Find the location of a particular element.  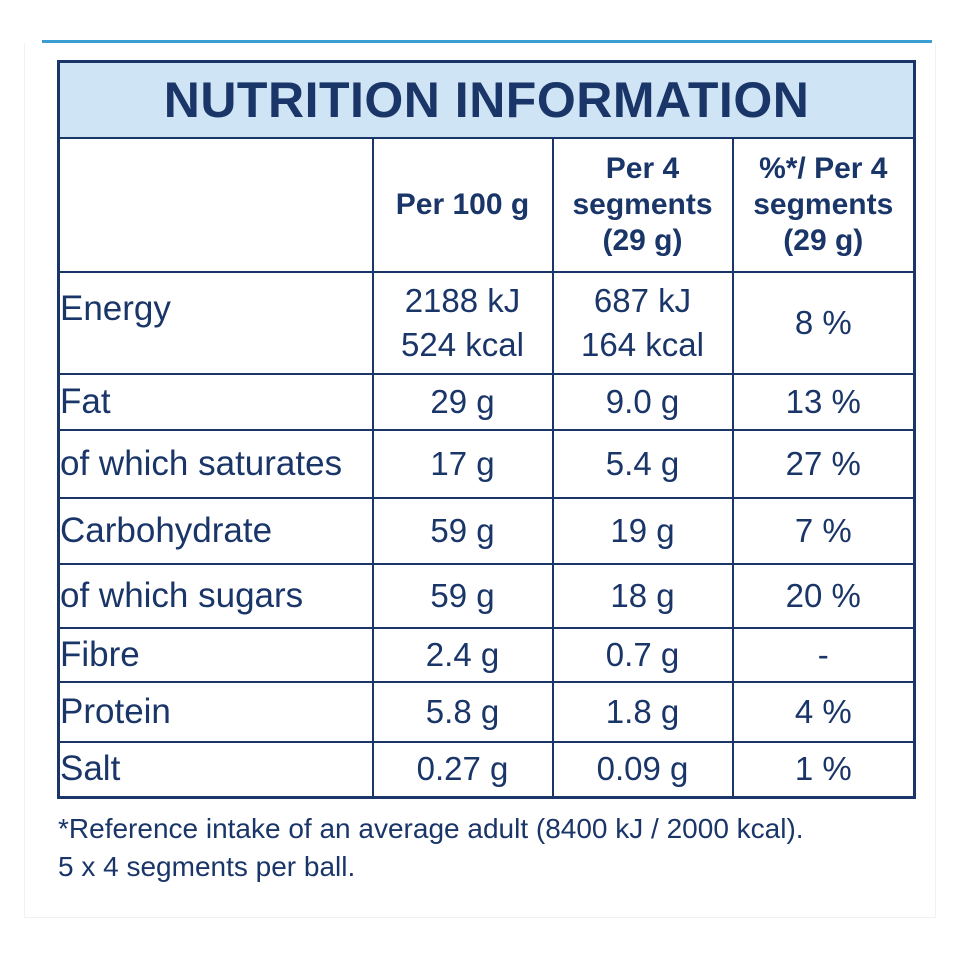

row-label: Energy is located at coordinates (215, 322).